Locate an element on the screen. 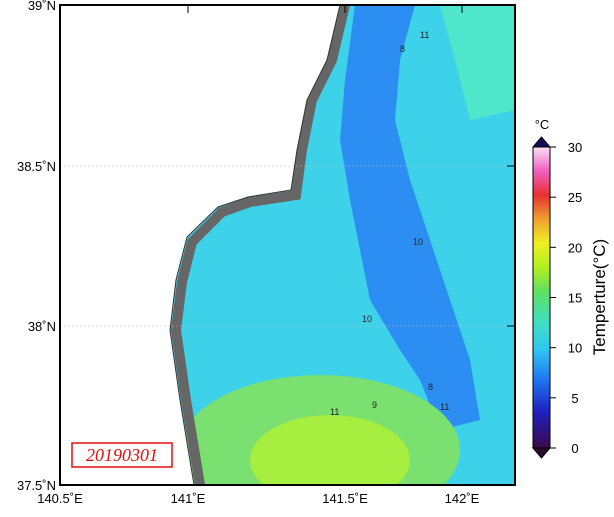 The width and height of the screenshot is (614, 517). lon-tick-label: 140.5˚E is located at coordinates (60, 498).